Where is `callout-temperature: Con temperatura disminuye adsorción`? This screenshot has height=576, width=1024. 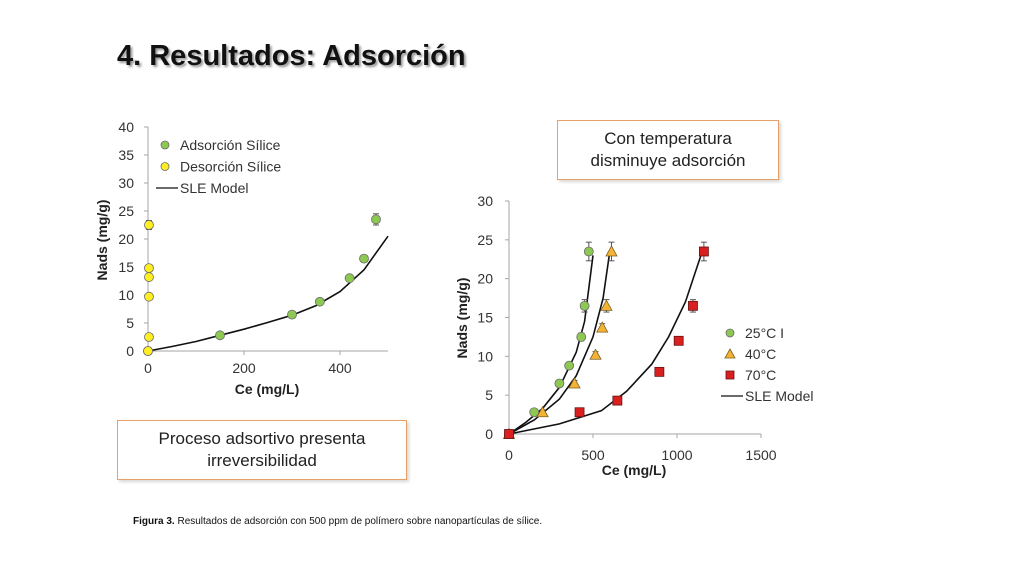
callout-temperature: Con temperatura disminuye adsorción is located at coordinates (668, 150).